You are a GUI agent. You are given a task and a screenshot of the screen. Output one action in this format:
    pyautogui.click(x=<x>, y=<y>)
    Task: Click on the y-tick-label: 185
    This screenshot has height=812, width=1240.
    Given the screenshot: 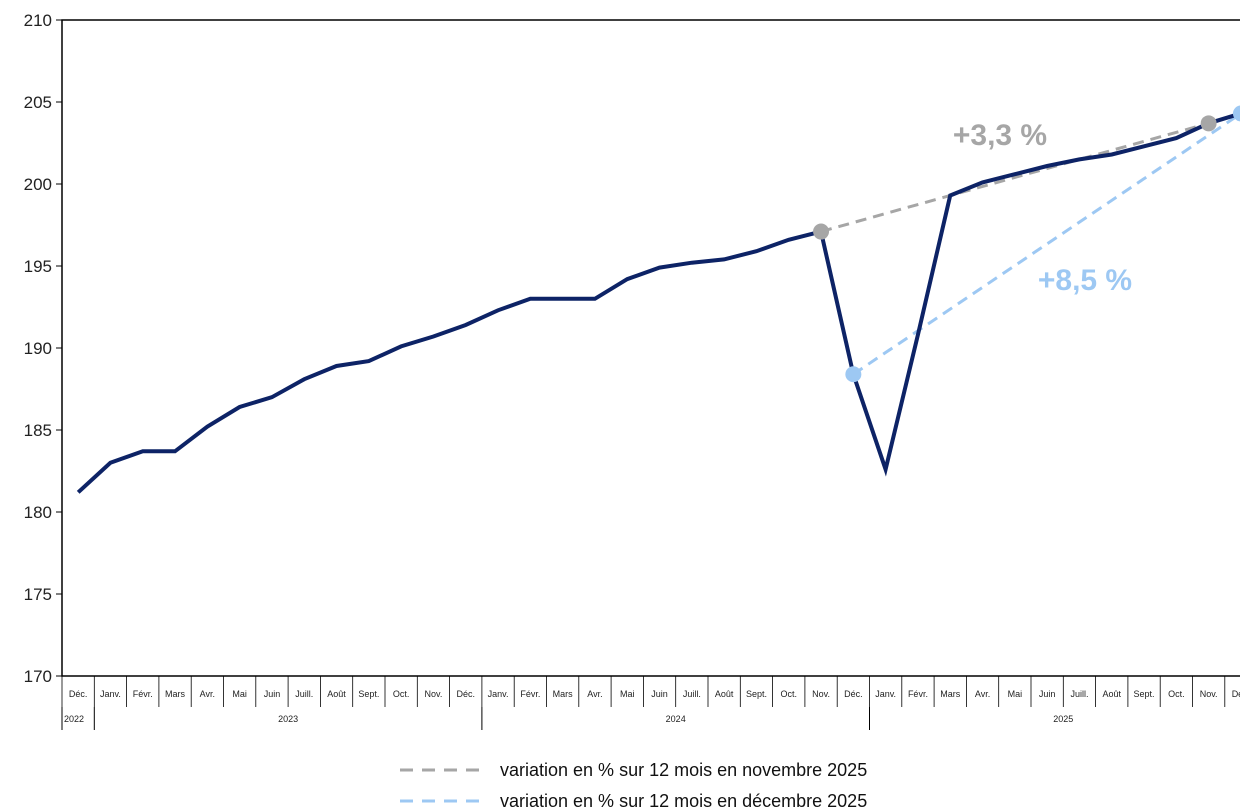 What is the action you would take?
    pyautogui.click(x=38, y=430)
    